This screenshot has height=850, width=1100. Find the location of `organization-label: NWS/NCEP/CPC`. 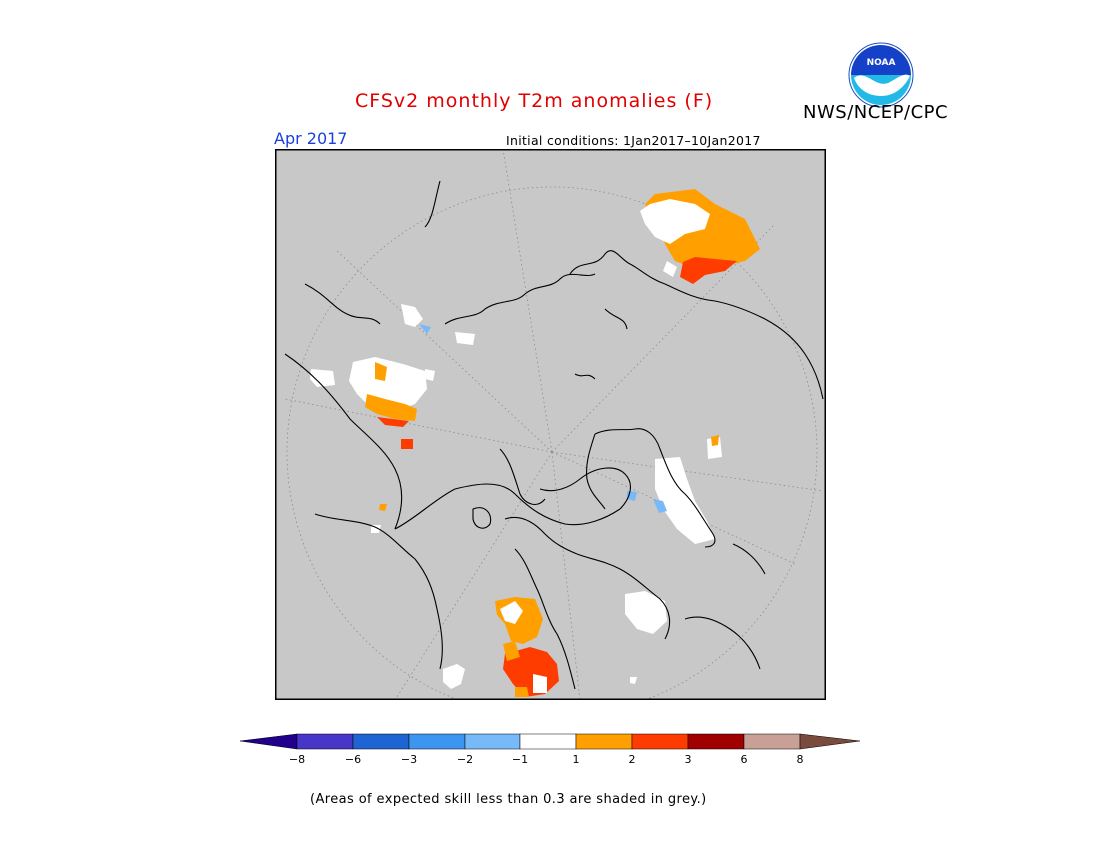

organization-label: NWS/NCEP/CPC is located at coordinates (876, 112).